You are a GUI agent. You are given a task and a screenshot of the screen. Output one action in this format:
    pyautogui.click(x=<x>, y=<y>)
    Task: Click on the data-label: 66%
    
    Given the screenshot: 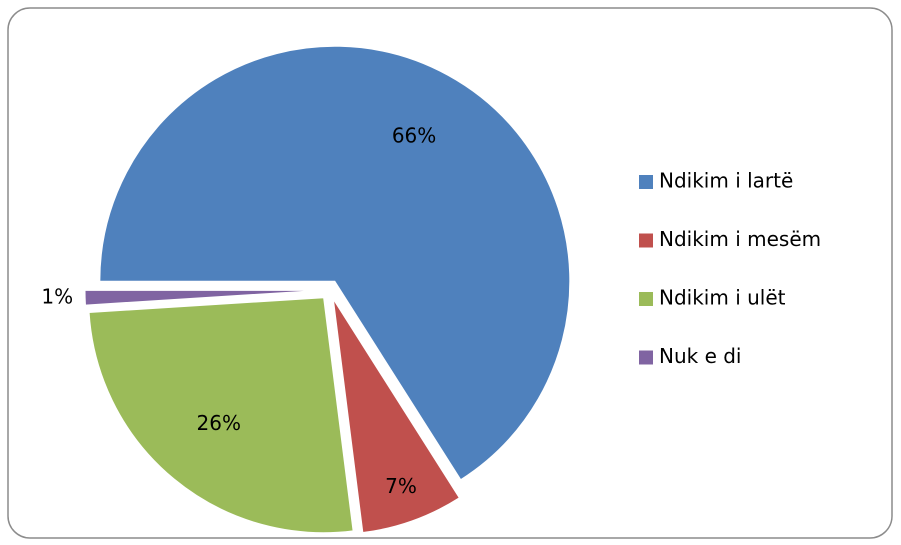 What is the action you would take?
    pyautogui.click(x=414, y=136)
    